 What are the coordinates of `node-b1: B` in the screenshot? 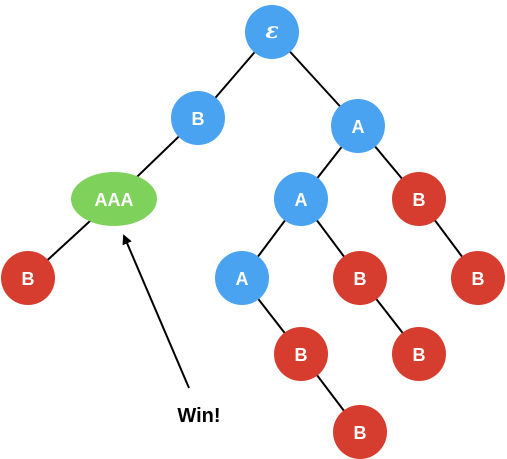 It's located at (198, 118).